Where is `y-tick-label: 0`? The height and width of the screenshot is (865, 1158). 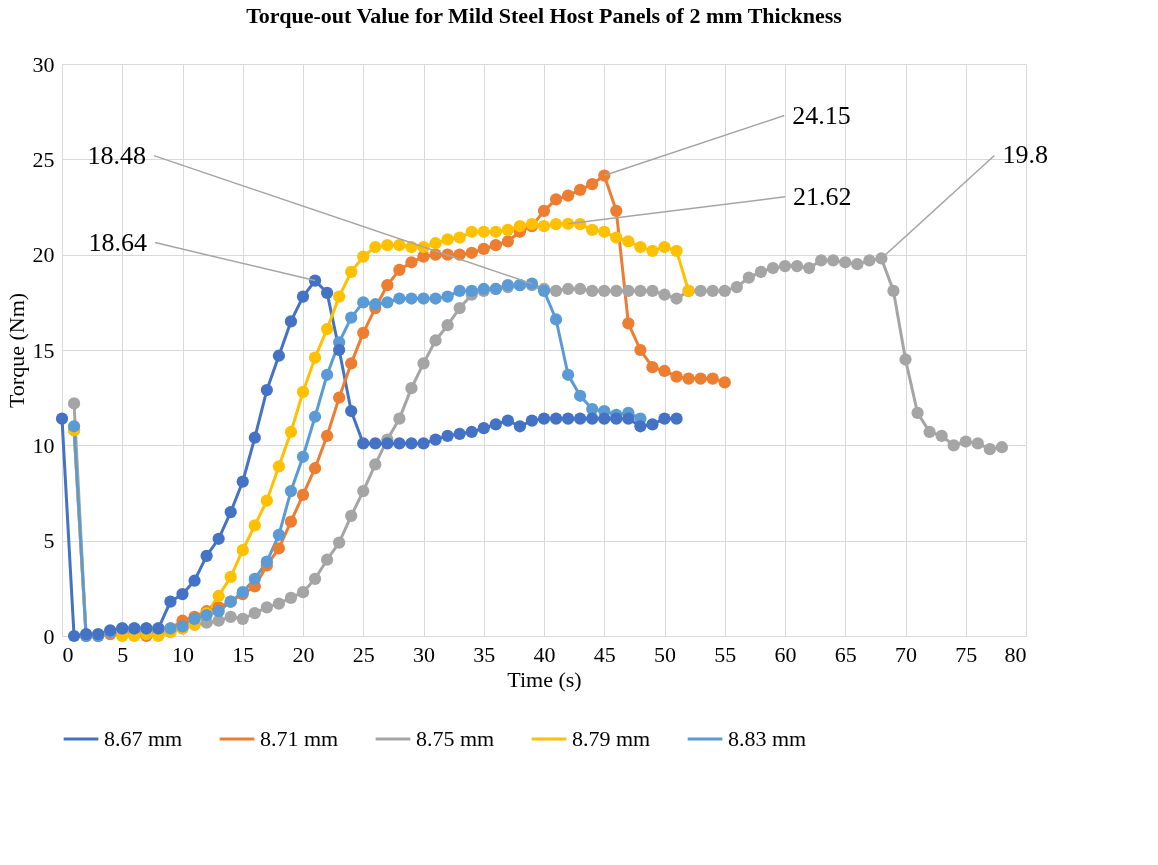
y-tick-label: 0 is located at coordinates (49, 636).